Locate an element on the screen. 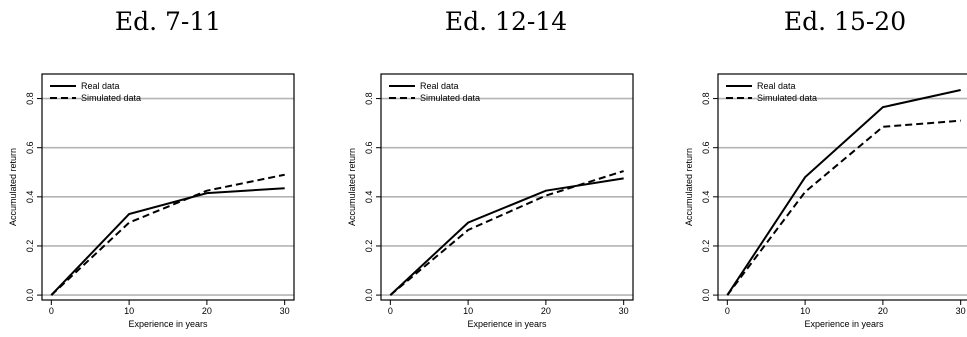 The image size is (967, 337). chart-title: Ed. 12-14 is located at coordinates (506, 21).